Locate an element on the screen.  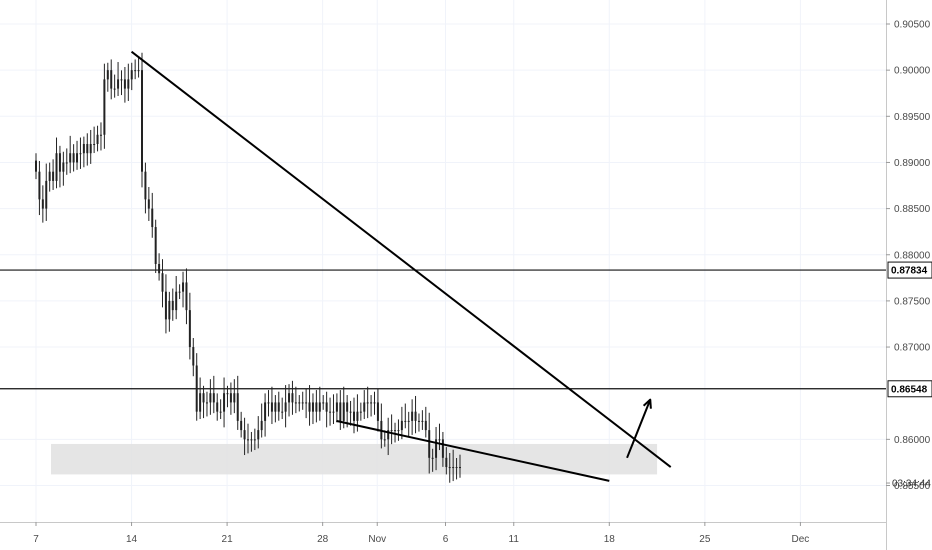
support-zone is located at coordinates (354, 459).